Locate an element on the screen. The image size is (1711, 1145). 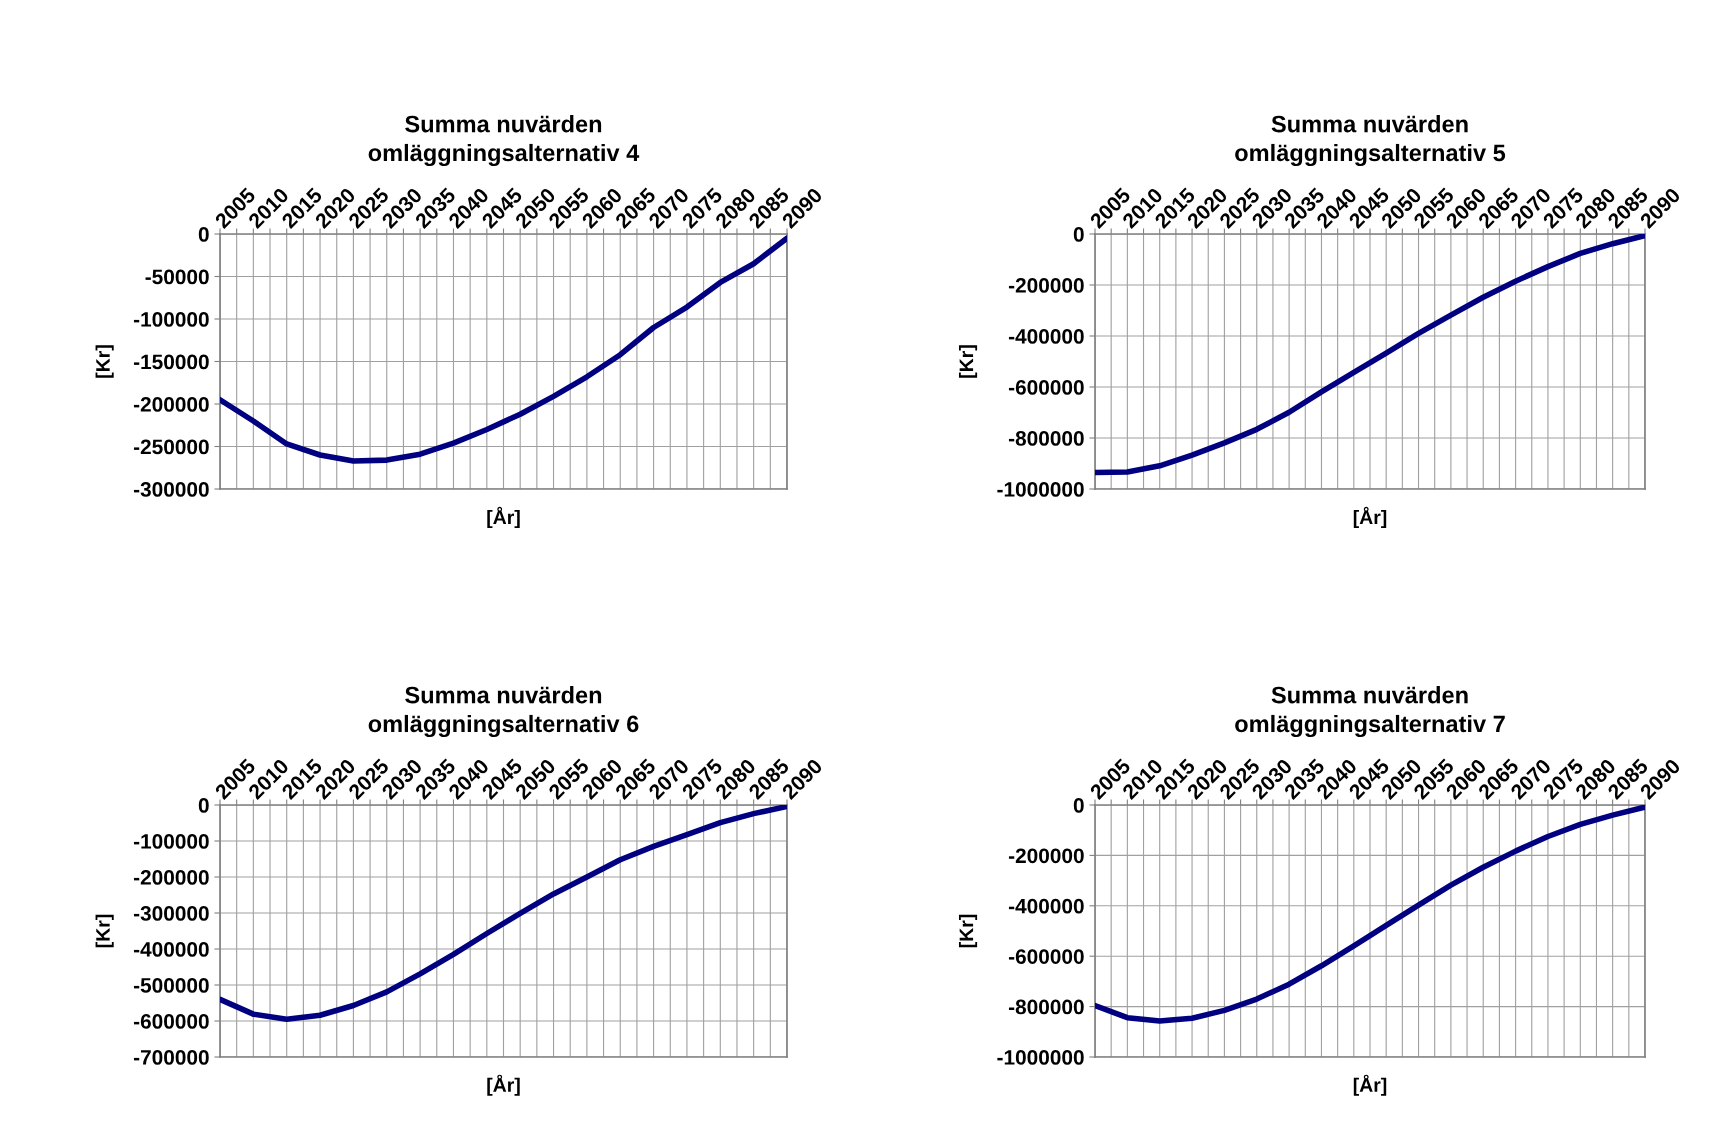
chart-title: Summa nuvärden omläggningsalternativ 7 is located at coordinates (1370, 712).